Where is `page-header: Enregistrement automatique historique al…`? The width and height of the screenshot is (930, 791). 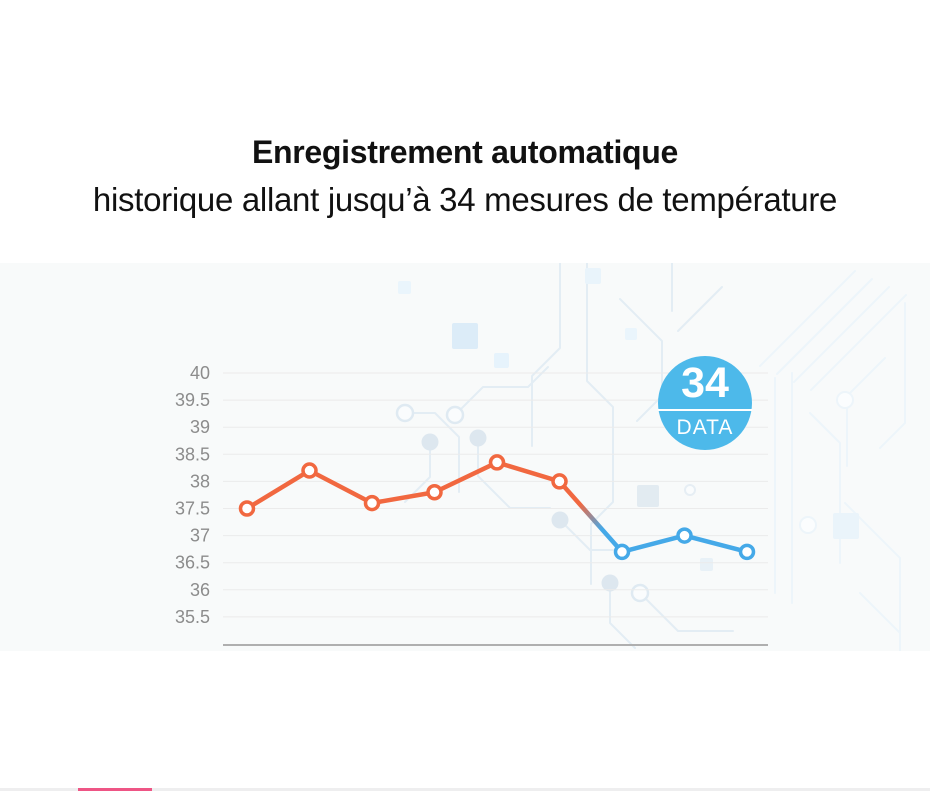 page-header: Enregistrement automatique historique al… is located at coordinates (465, 176).